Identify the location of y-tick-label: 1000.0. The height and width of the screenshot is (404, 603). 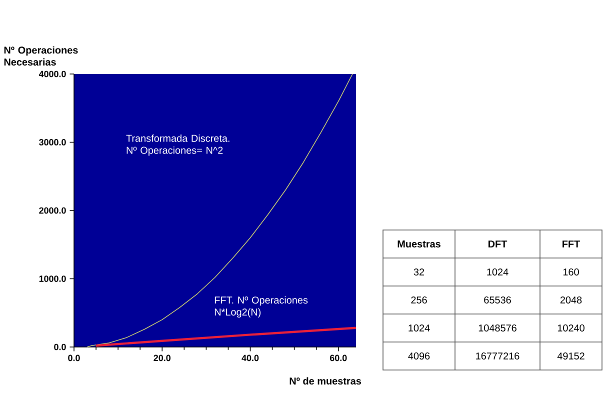
(52, 279).